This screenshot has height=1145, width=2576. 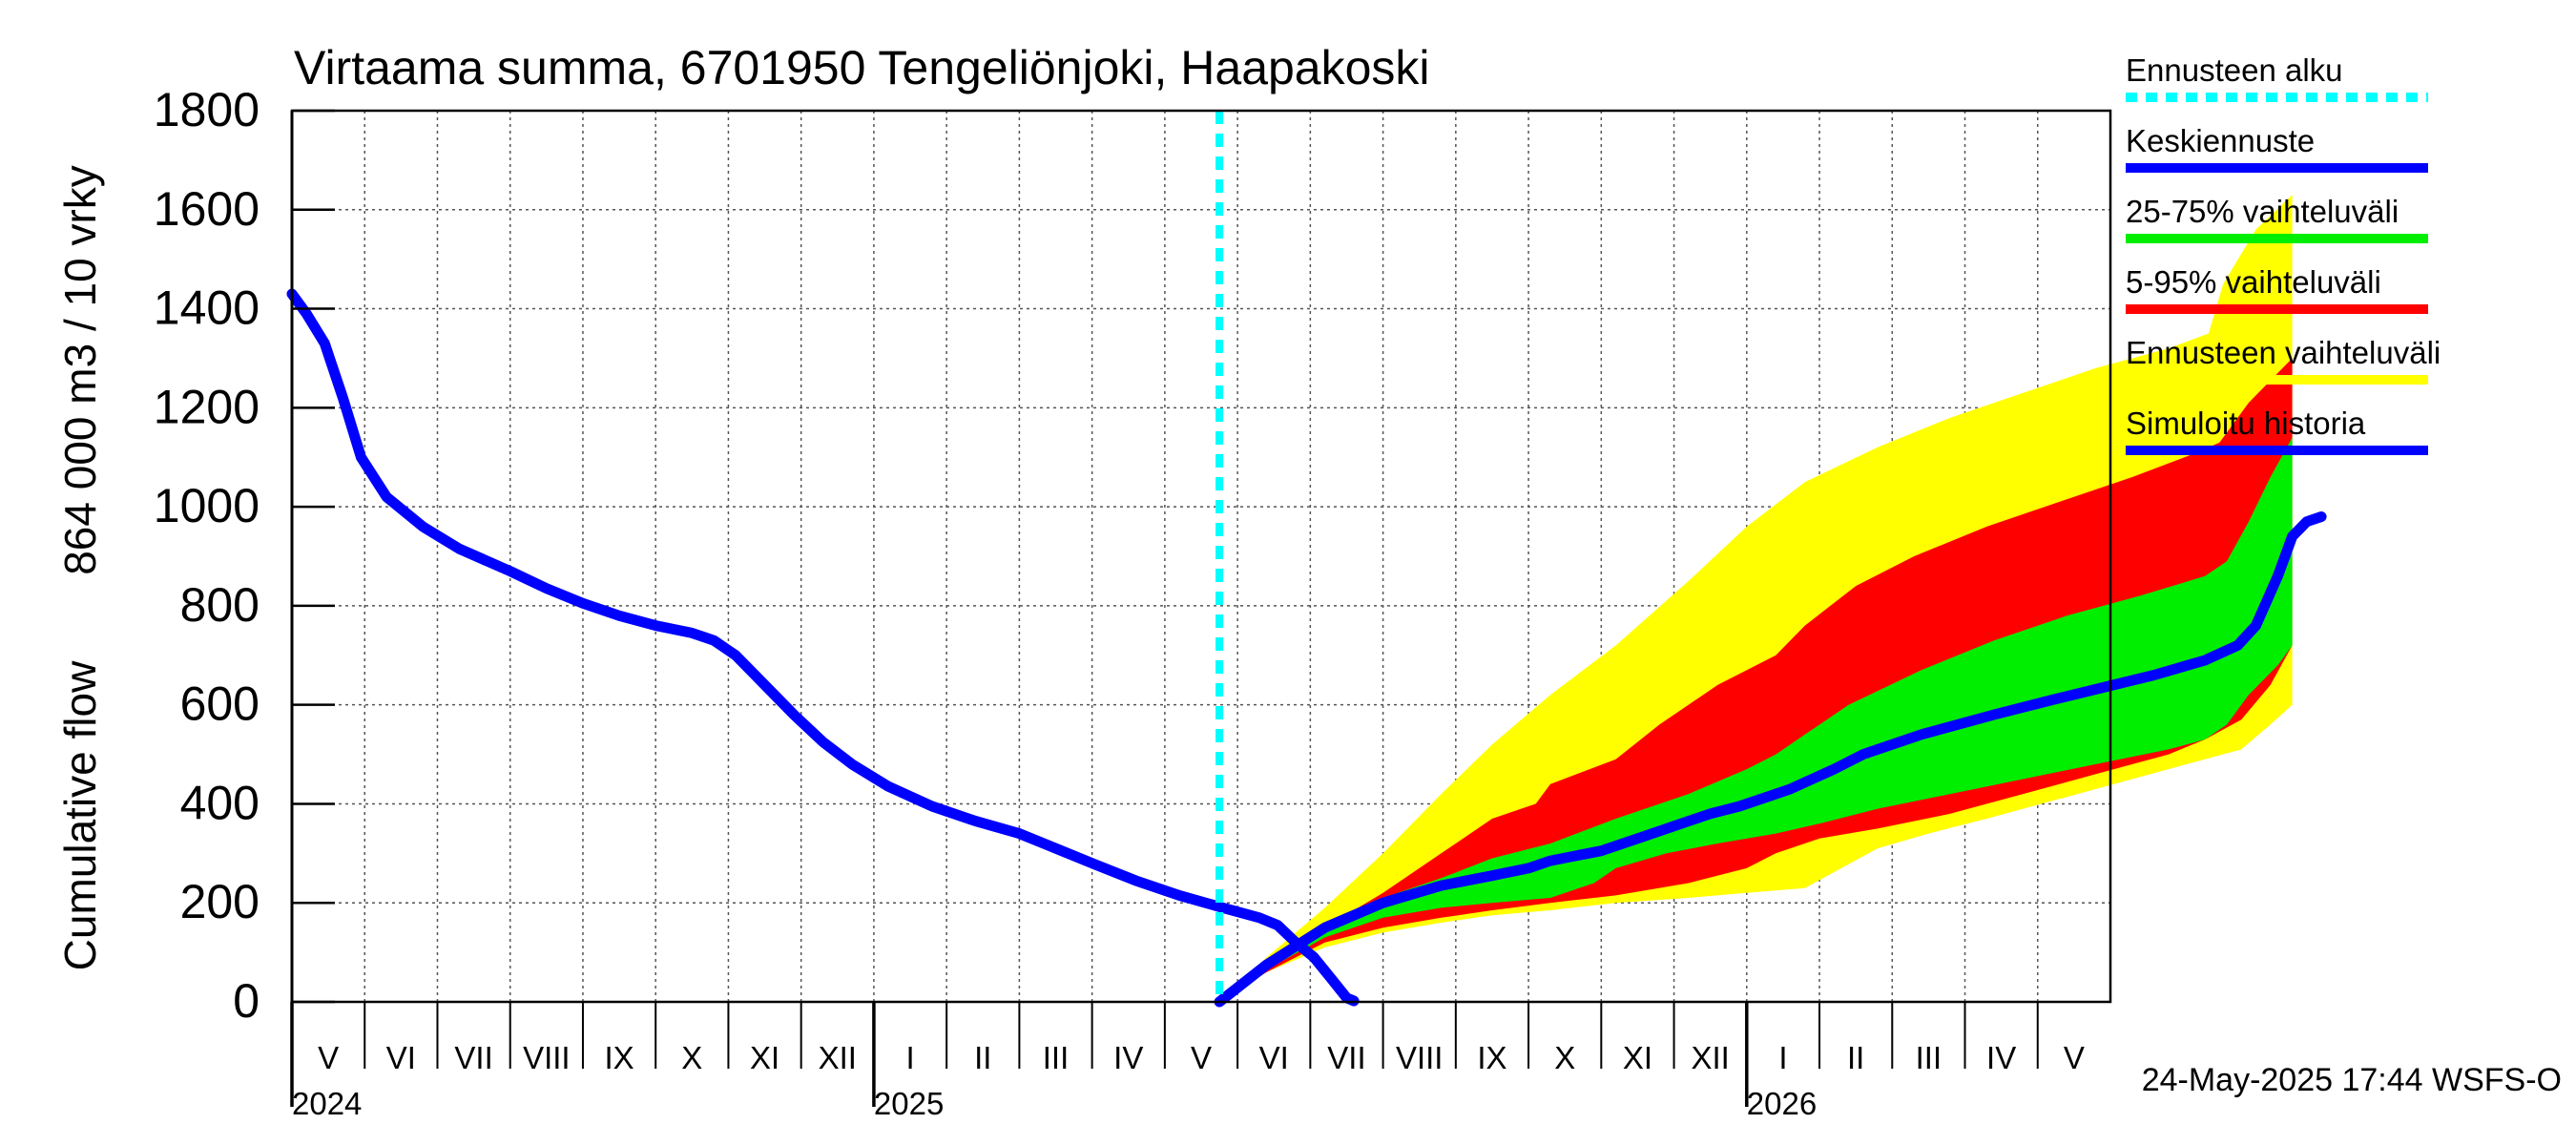 What do you see at coordinates (2220, 140) in the screenshot?
I see `legend-label: Keskiennuste` at bounding box center [2220, 140].